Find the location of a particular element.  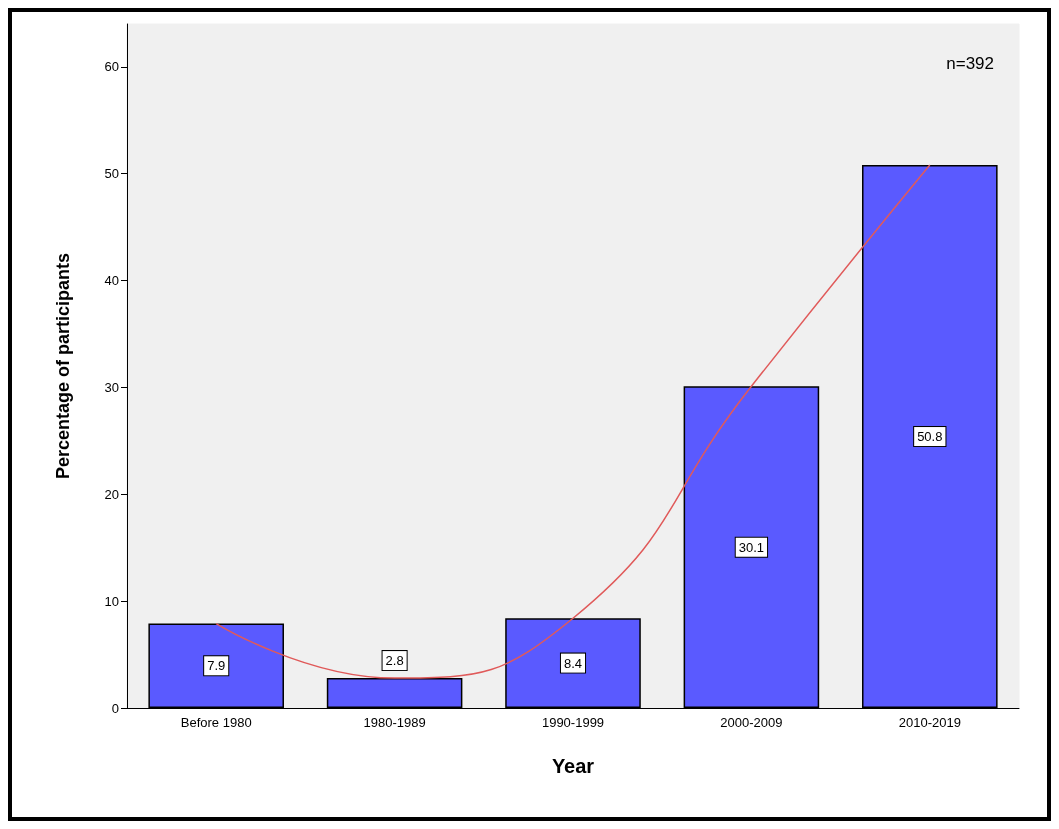

y-tick-label: 40 is located at coordinates (111, 280).